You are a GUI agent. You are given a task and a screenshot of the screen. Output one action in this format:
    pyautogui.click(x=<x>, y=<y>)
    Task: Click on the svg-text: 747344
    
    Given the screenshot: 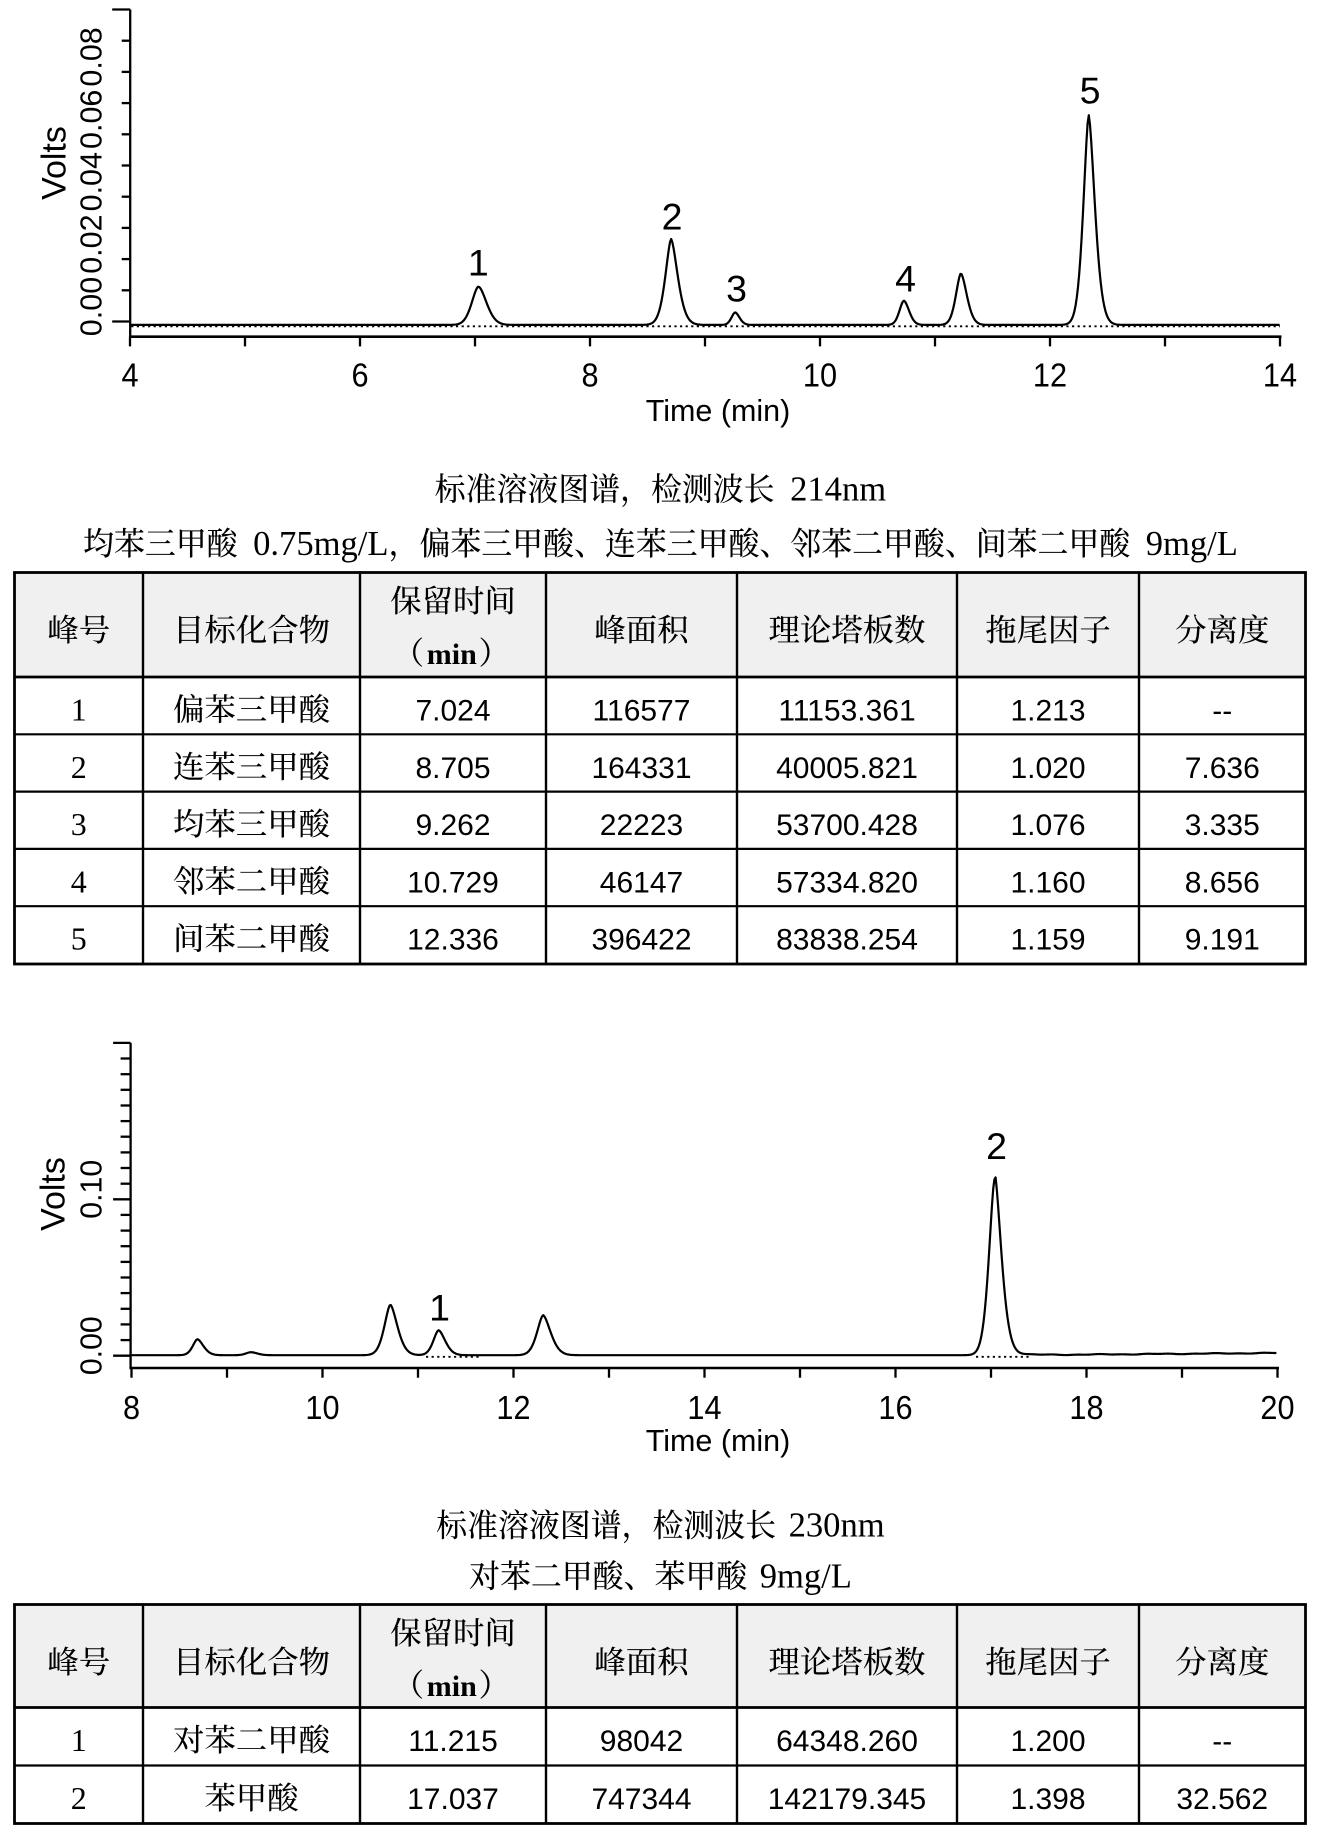 What is the action you would take?
    pyautogui.click(x=641, y=1799)
    